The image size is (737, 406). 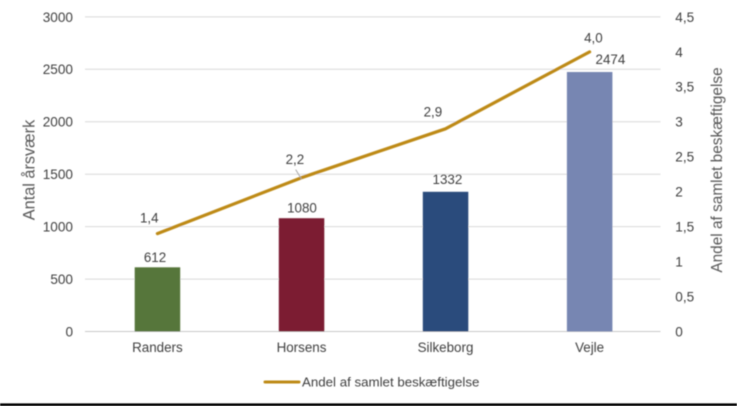 I want to click on svg-text: 1080, so click(x=302, y=207).